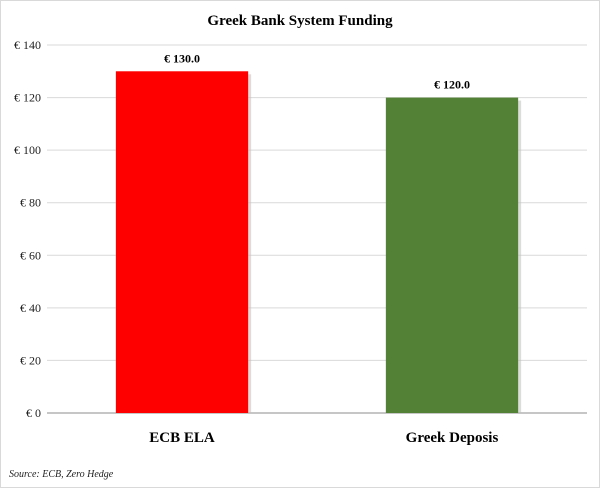  I want to click on chart-title: Greek Bank System Funding, so click(300, 21).